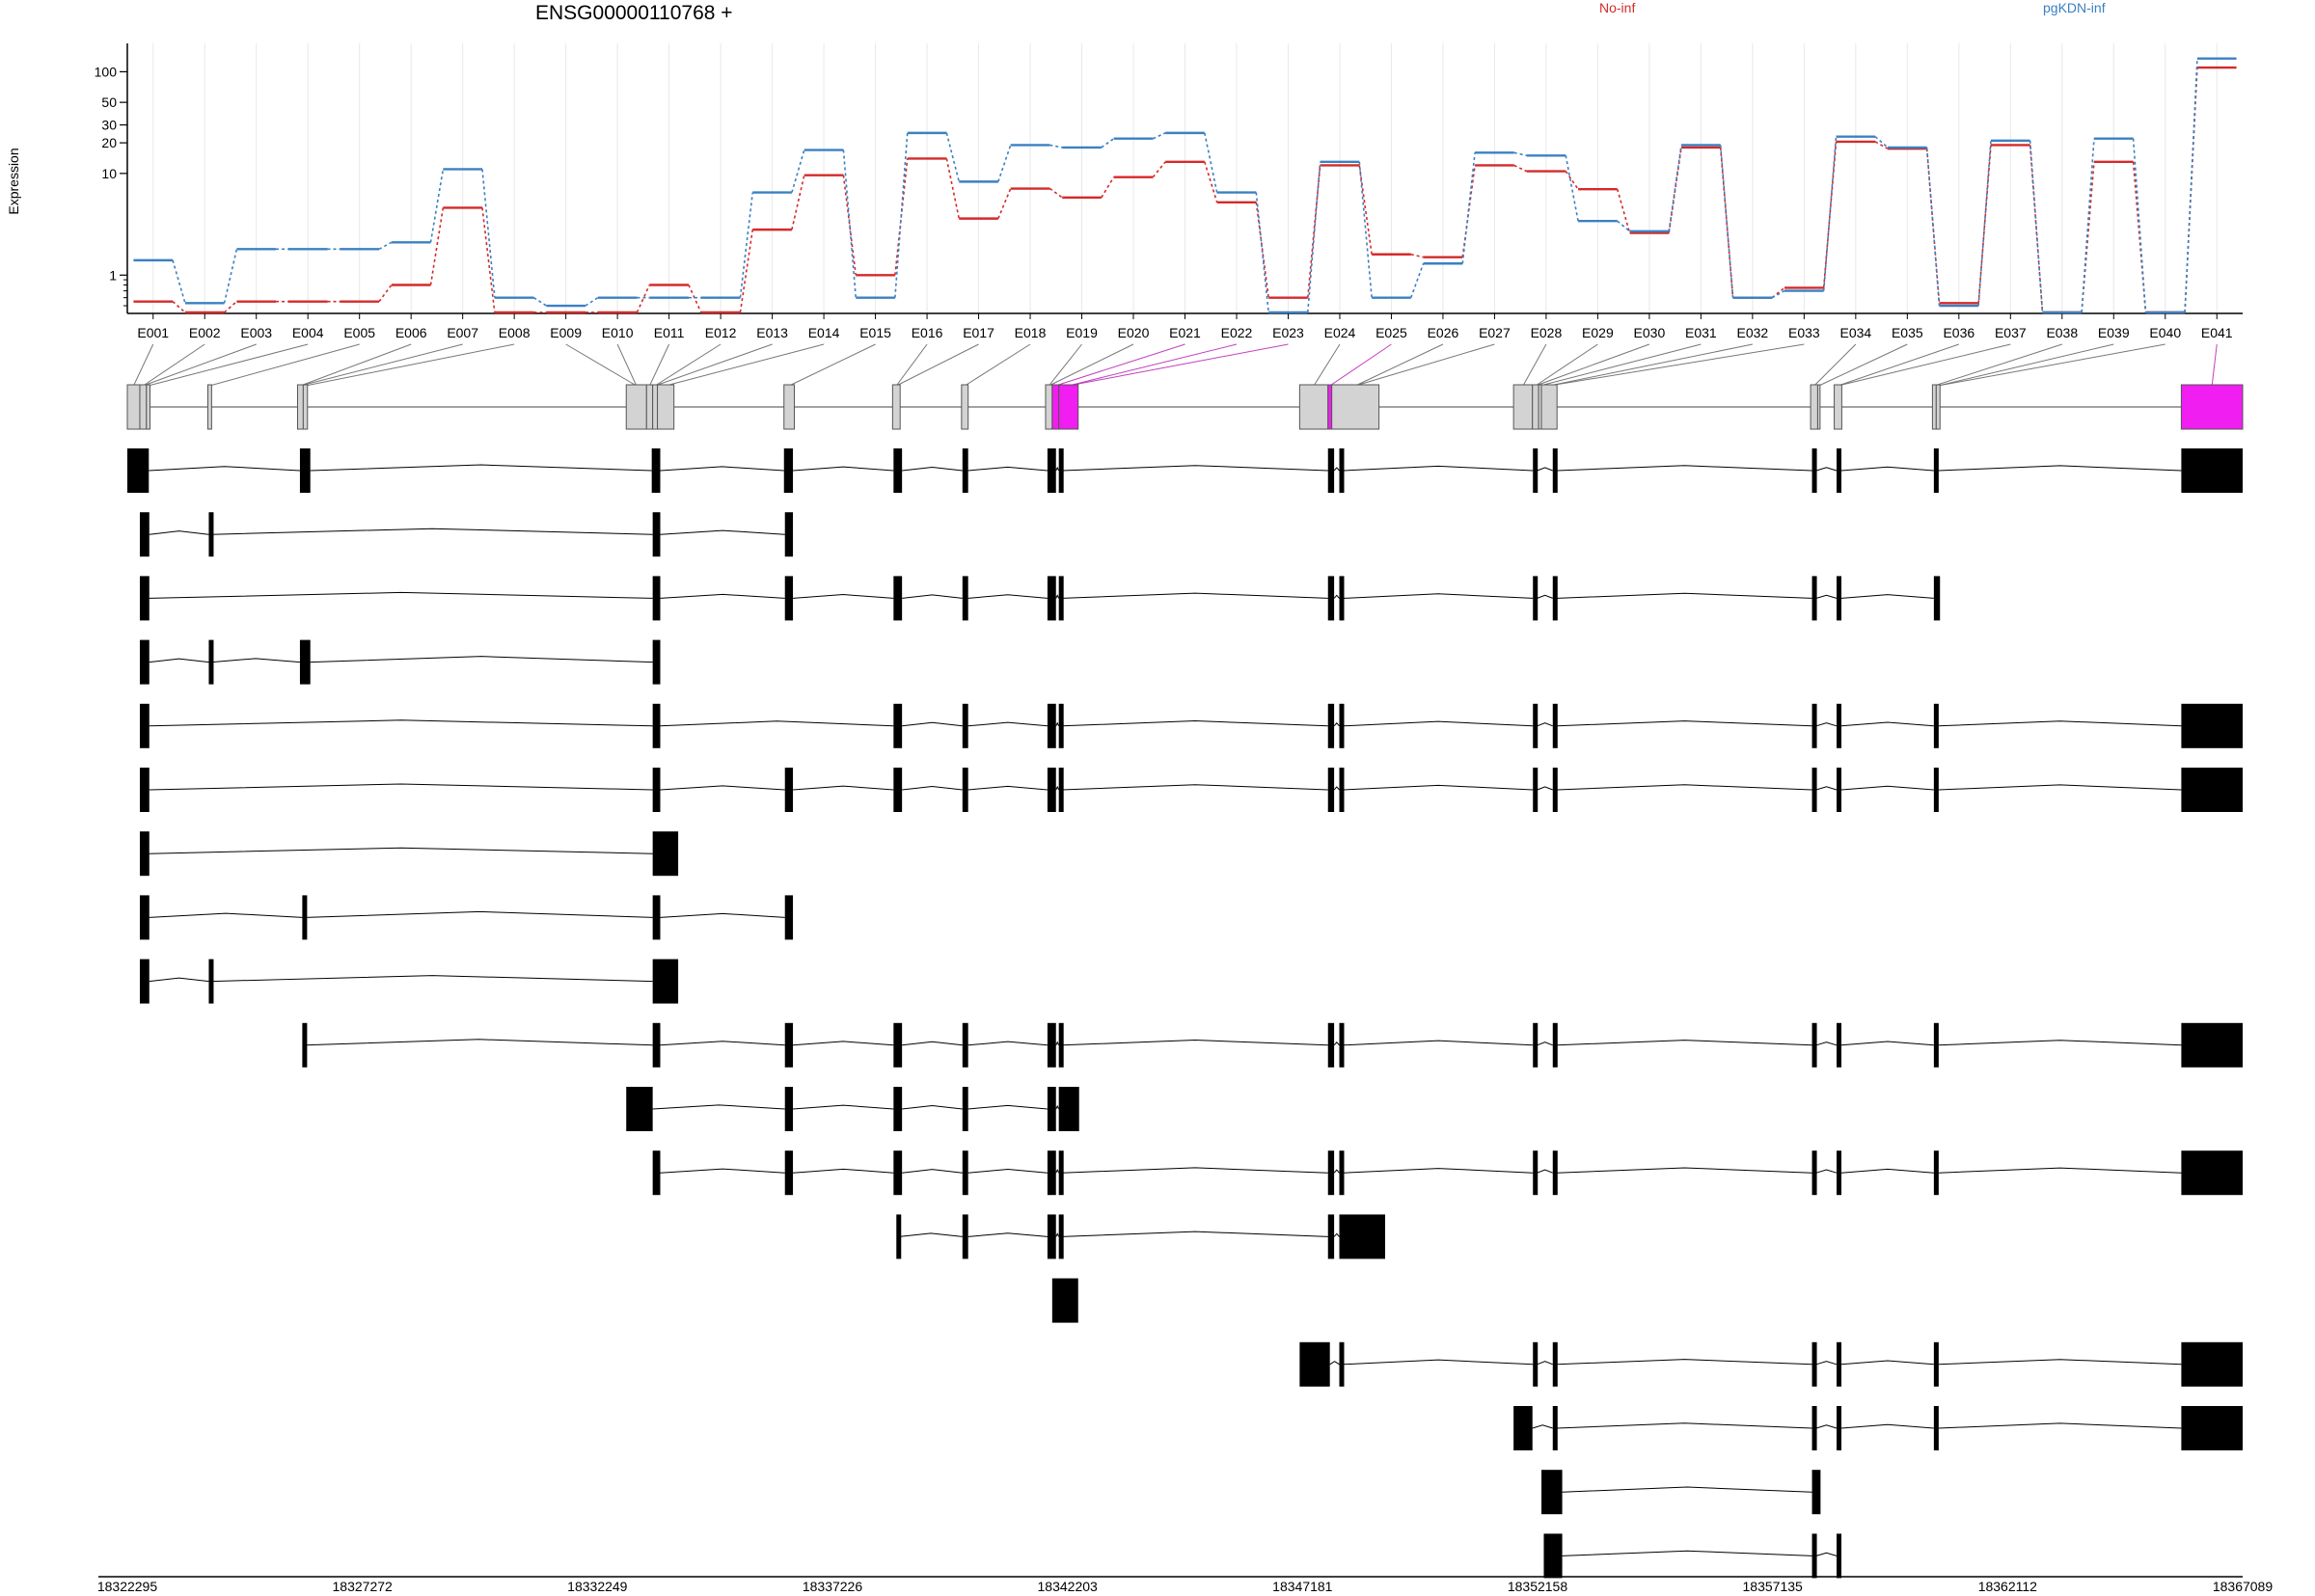 The height and width of the screenshot is (1596, 2315). What do you see at coordinates (205, 333) in the screenshot?
I see `x-tick-label: E002` at bounding box center [205, 333].